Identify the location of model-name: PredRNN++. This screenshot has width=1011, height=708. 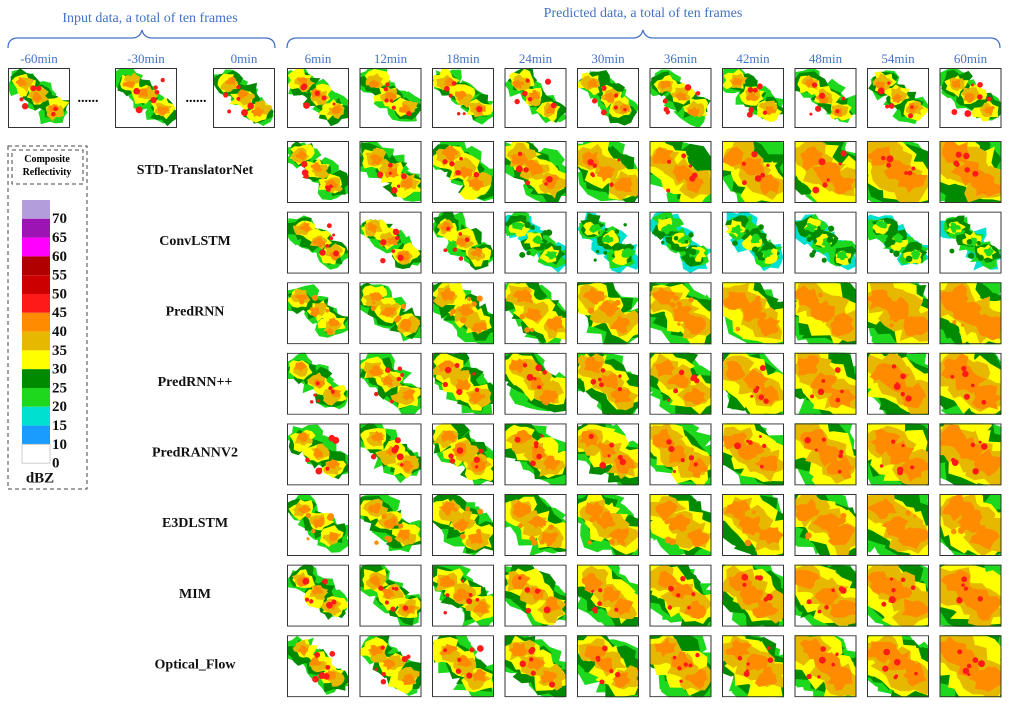
(195, 382).